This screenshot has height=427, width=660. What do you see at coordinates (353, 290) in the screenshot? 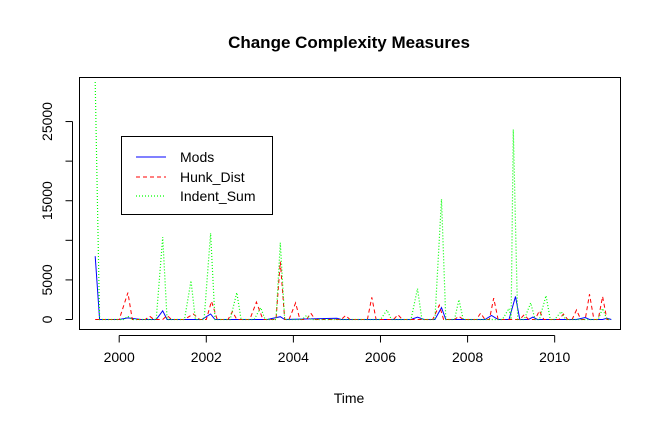
I see `series-line-hunk-dist` at bounding box center [353, 290].